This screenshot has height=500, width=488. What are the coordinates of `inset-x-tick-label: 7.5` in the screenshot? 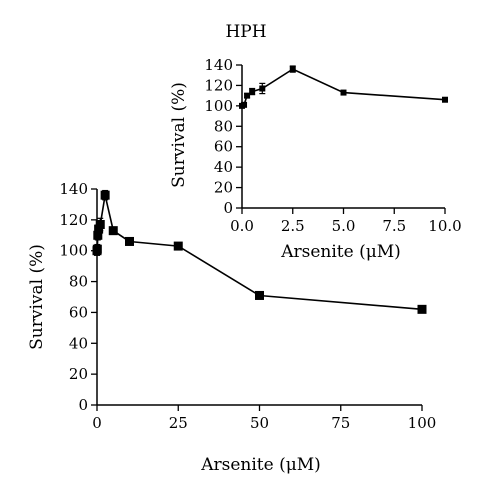 It's located at (394, 226).